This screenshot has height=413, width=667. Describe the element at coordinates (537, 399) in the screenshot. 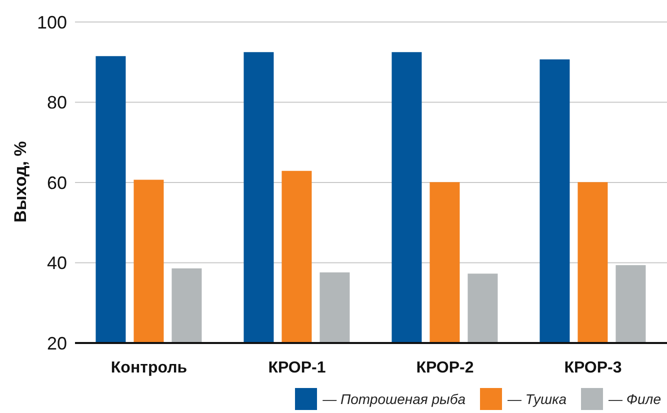

I see `legend-label: — Тушка` at that location.